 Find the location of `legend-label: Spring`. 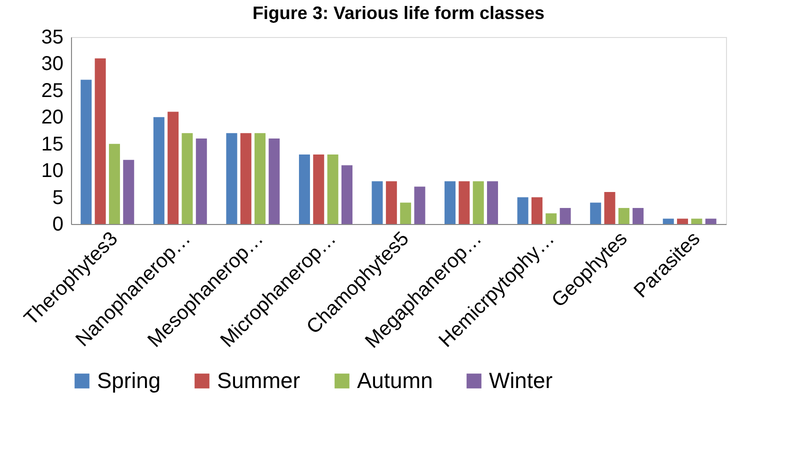

legend-label: Spring is located at coordinates (129, 380).